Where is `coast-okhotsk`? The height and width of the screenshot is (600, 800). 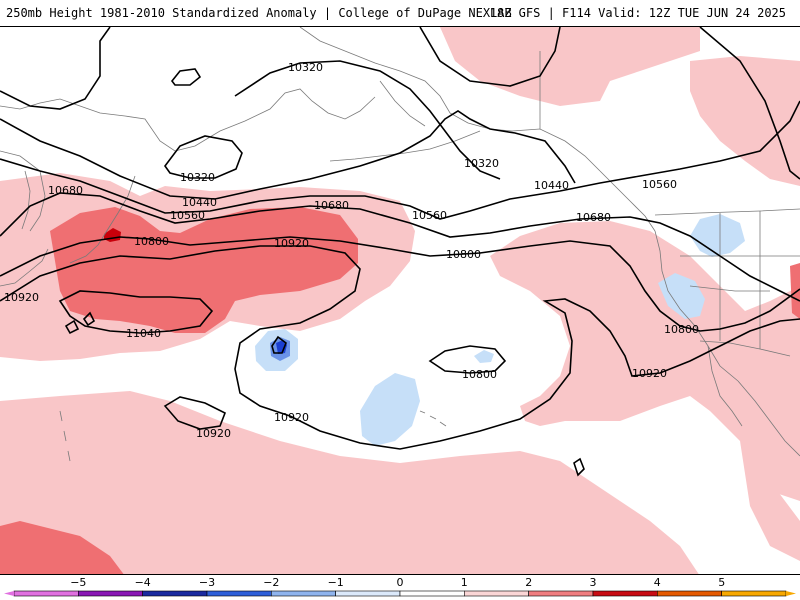 coast-okhotsk is located at coordinates (23, 191).